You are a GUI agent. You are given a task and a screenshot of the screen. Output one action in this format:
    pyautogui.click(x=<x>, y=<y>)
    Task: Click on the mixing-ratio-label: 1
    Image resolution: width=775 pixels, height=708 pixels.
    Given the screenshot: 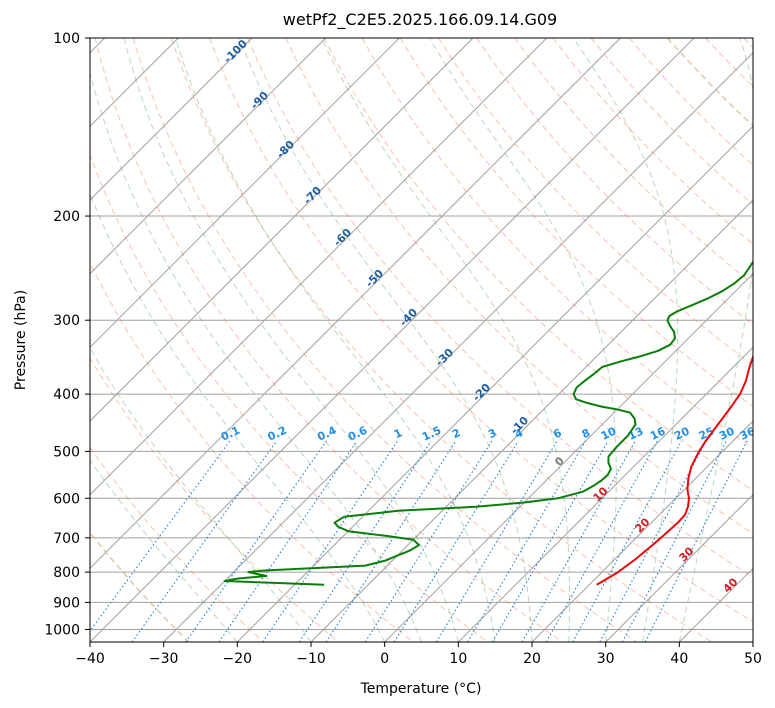 What is the action you would take?
    pyautogui.click(x=398, y=433)
    